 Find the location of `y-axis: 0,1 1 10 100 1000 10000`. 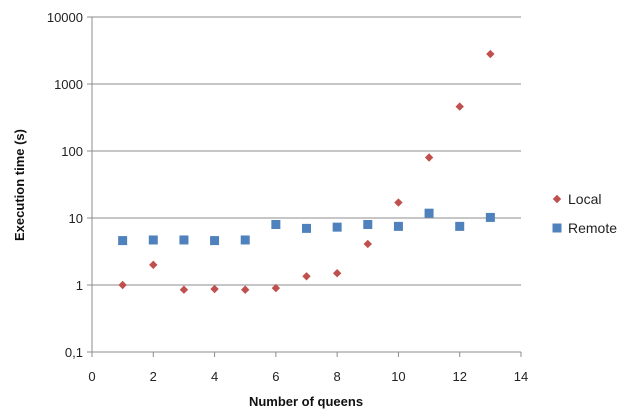

y-axis: 0,1 1 10 100 1000 10000 is located at coordinates (70, 185).